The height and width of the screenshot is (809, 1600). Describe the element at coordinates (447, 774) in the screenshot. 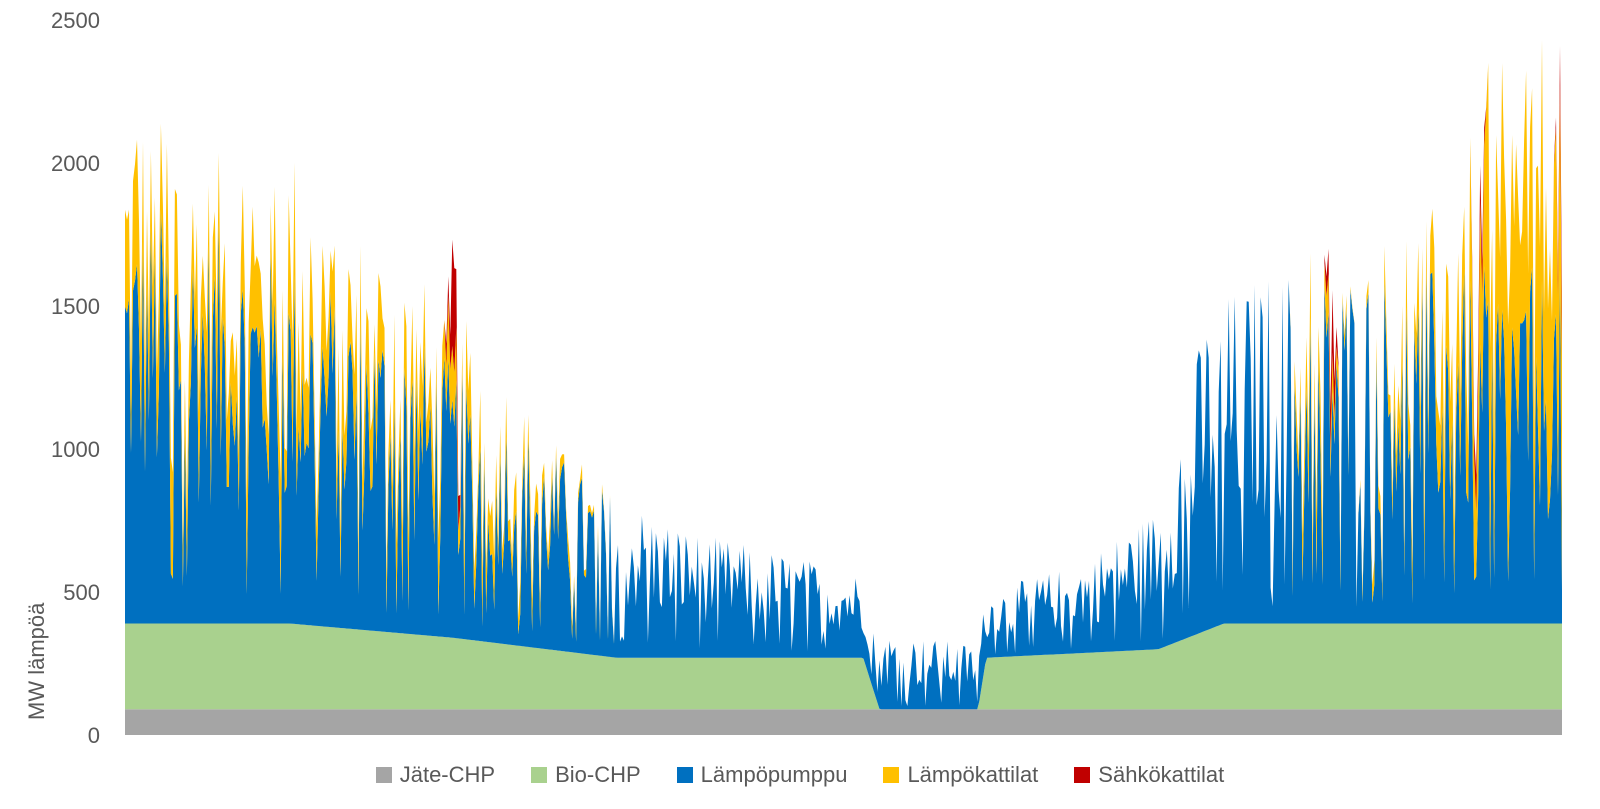

I see `legend-label: Jäte-CHP` at that location.